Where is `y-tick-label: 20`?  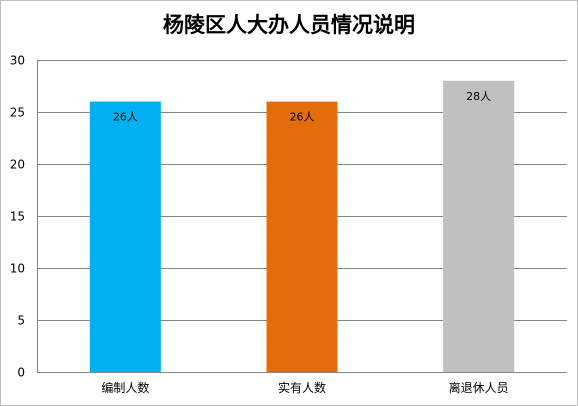 y-tick-label: 20 is located at coordinates (17, 165).